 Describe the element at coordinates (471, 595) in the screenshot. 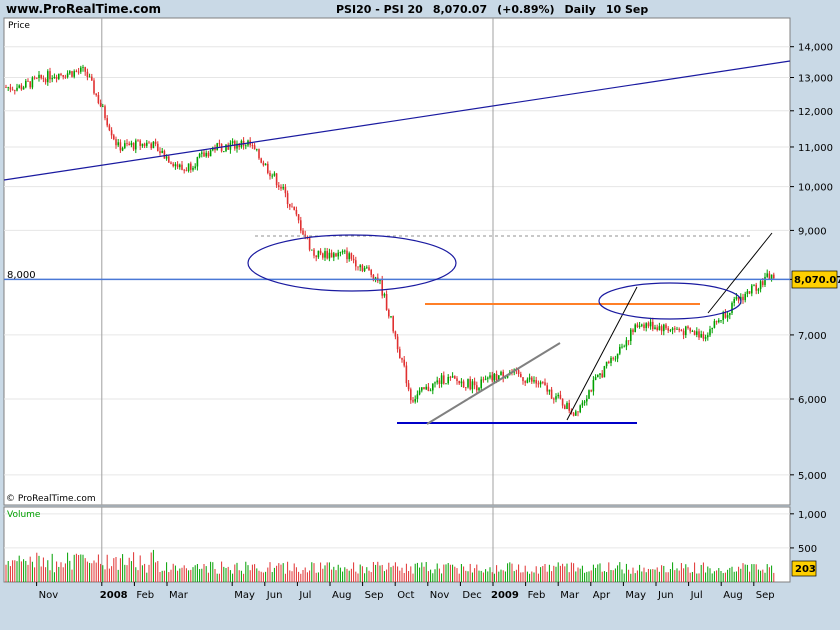

I see `time-tick-label: Dec` at that location.